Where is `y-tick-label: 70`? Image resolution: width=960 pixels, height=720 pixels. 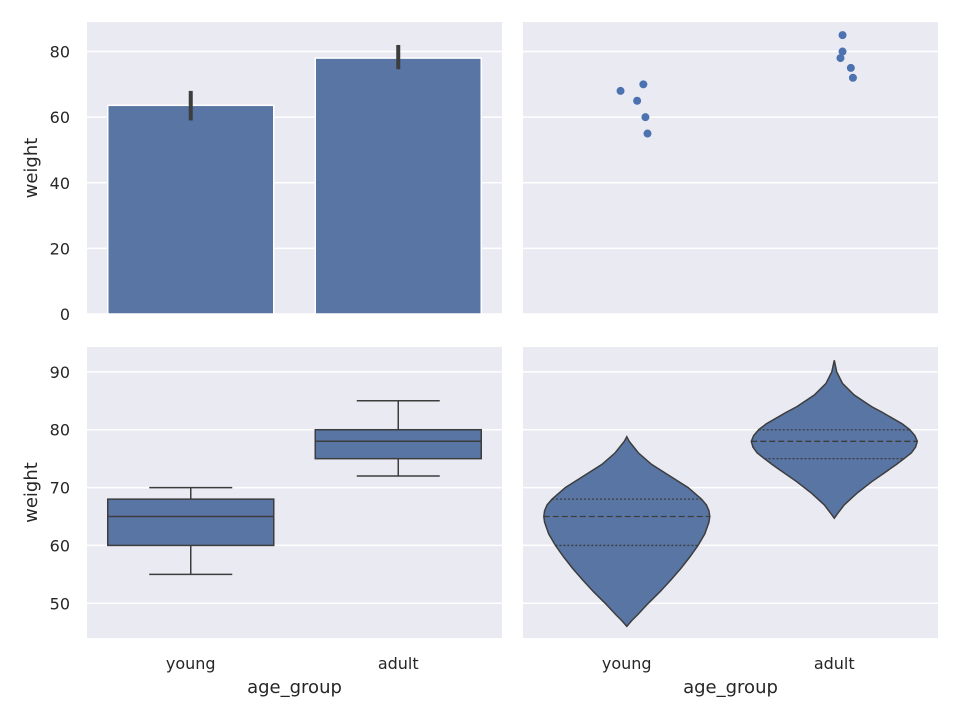 y-tick-label: 70 is located at coordinates (60, 488).